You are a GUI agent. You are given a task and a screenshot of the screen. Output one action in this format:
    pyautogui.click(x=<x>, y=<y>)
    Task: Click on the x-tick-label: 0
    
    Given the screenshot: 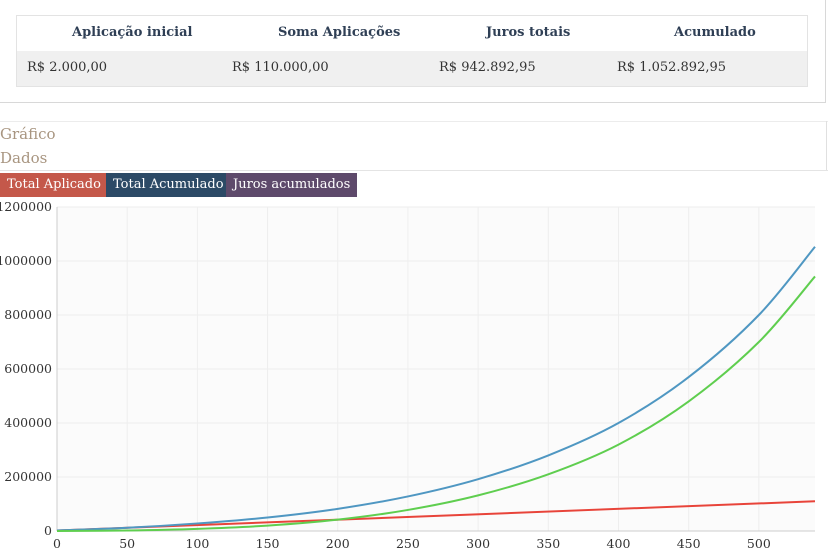 What is the action you would take?
    pyautogui.click(x=57, y=543)
    